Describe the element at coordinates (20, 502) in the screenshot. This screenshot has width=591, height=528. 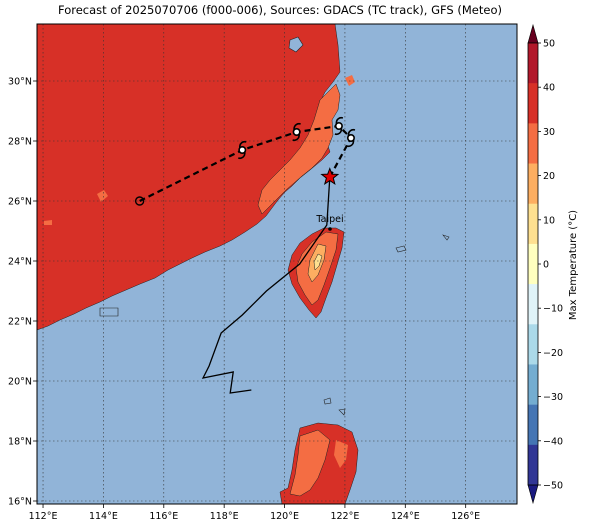
I see `lat-tick-label: 16°N` at that location.